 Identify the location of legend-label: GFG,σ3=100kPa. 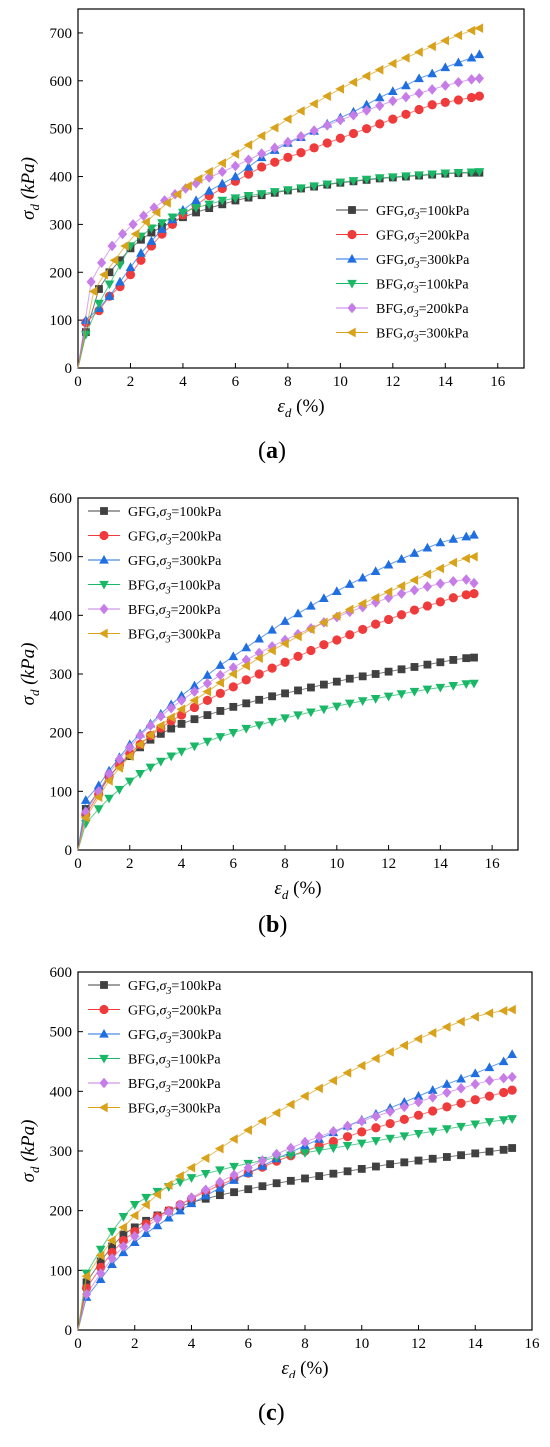
(175, 514).